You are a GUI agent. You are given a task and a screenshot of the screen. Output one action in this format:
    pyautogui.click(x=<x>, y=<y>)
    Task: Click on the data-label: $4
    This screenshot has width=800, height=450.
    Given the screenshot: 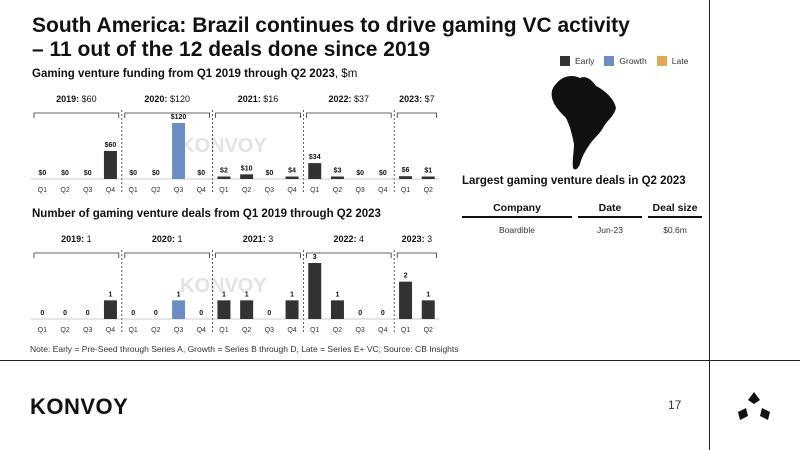 What is the action you would take?
    pyautogui.click(x=292, y=171)
    